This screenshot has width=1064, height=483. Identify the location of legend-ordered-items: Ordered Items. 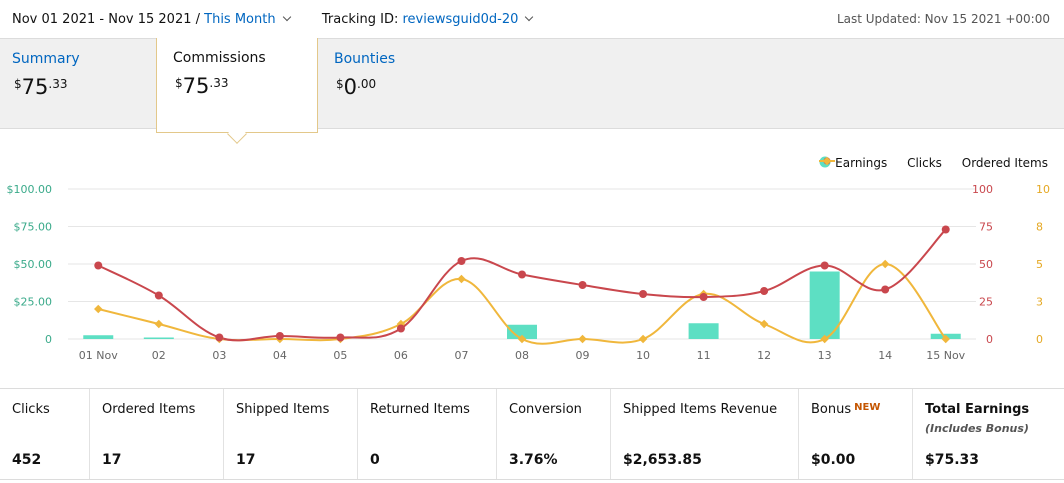
(933, 163).